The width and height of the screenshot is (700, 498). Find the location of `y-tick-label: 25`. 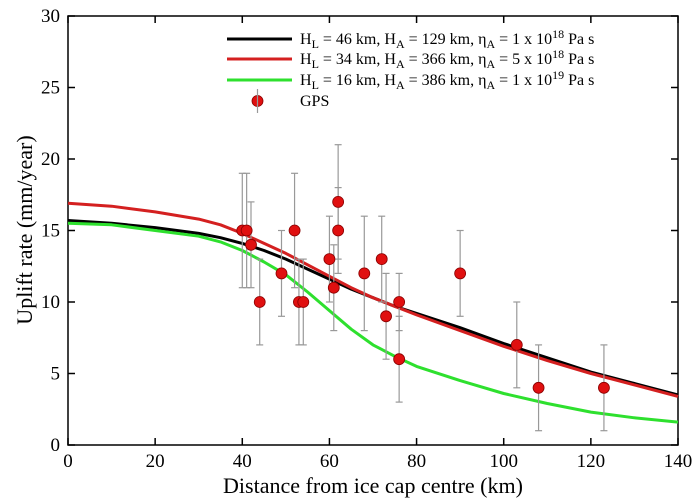

y-tick-label: 25 is located at coordinates (50, 88).